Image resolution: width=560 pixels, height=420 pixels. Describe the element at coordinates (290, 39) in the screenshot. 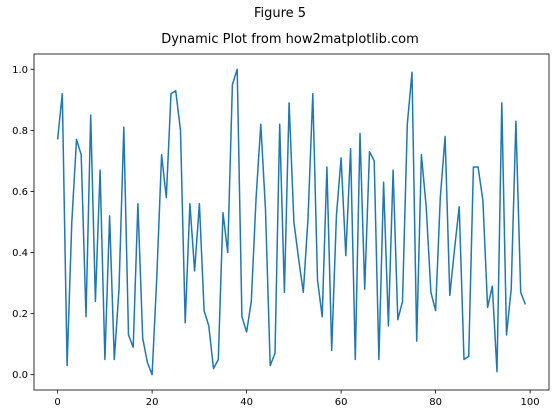

I see `chart-title: Dynamic Plot from how2matplotlib.com` at that location.